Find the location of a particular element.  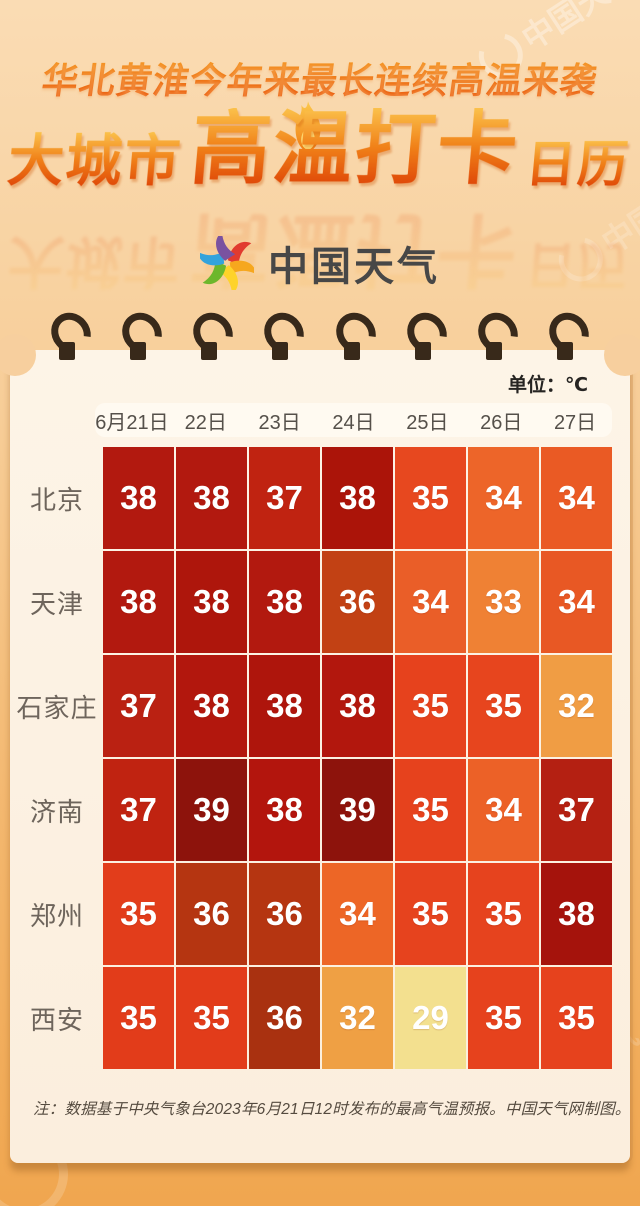

city-label: 济南 is located at coordinates (56, 811).